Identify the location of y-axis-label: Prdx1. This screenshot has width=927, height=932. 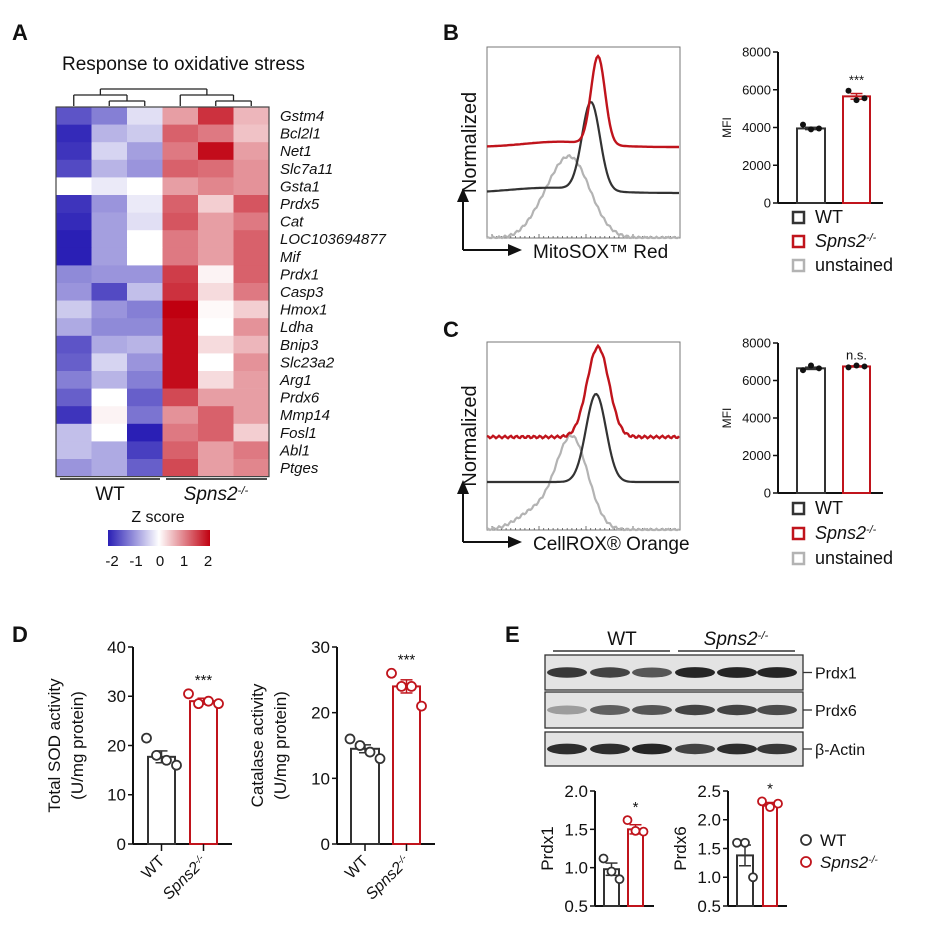
(547, 848).